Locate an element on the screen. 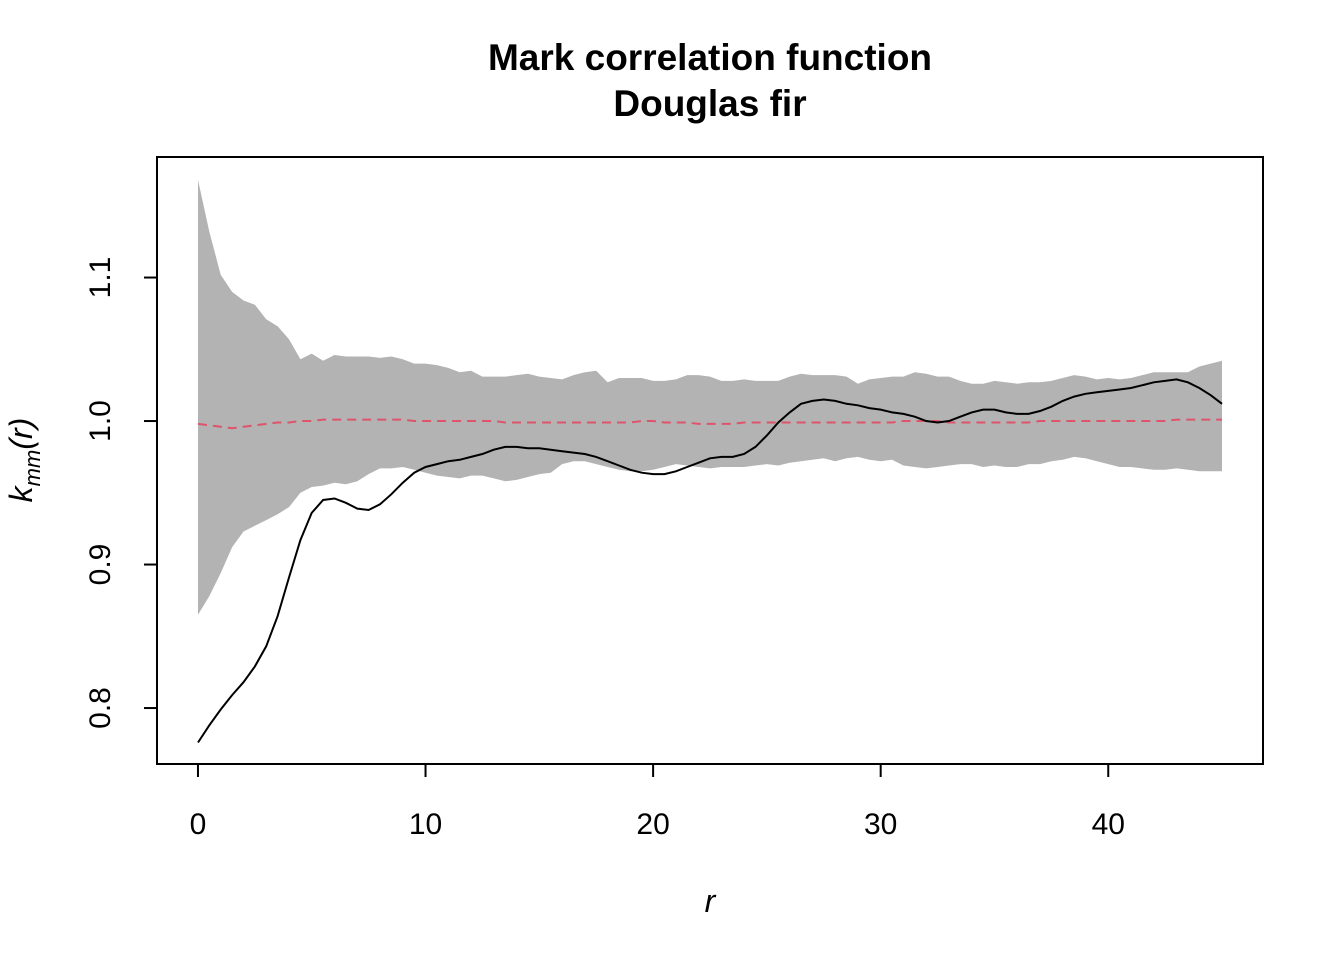 The width and height of the screenshot is (1344, 960). y-tick-label: 1.1 is located at coordinates (100, 278).